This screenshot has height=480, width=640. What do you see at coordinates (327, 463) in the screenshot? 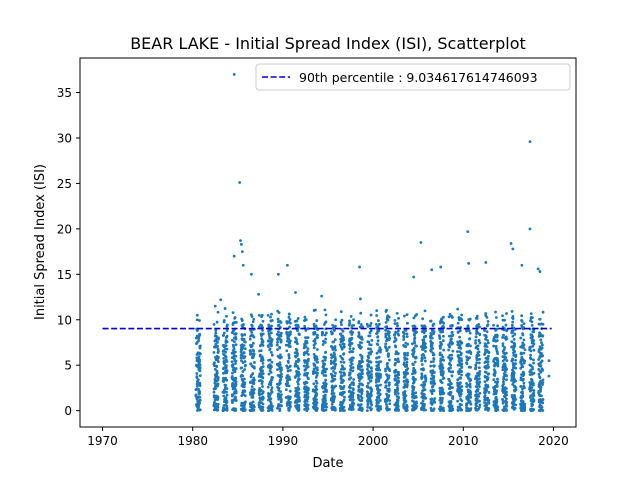
I see `x-axis-label: Date` at bounding box center [327, 463].